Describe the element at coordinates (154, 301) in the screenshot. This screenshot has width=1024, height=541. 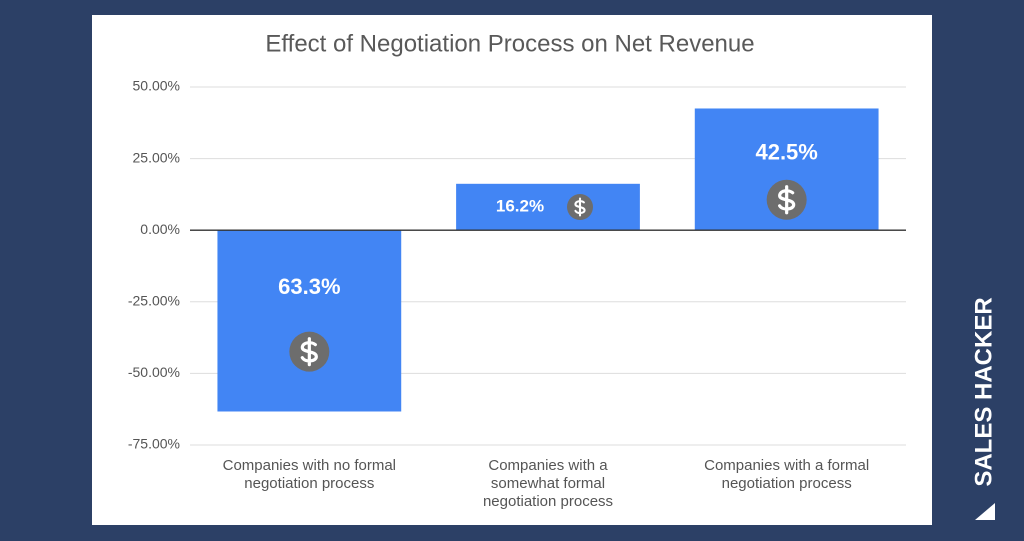
I see `y-tick-label: -25.00%` at that location.